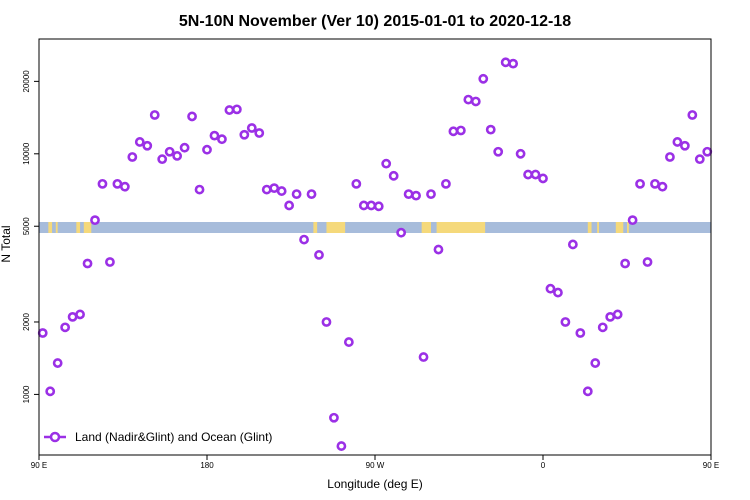 The height and width of the screenshot is (500, 750). I want to click on y-axis-label: N Total, so click(6, 243).